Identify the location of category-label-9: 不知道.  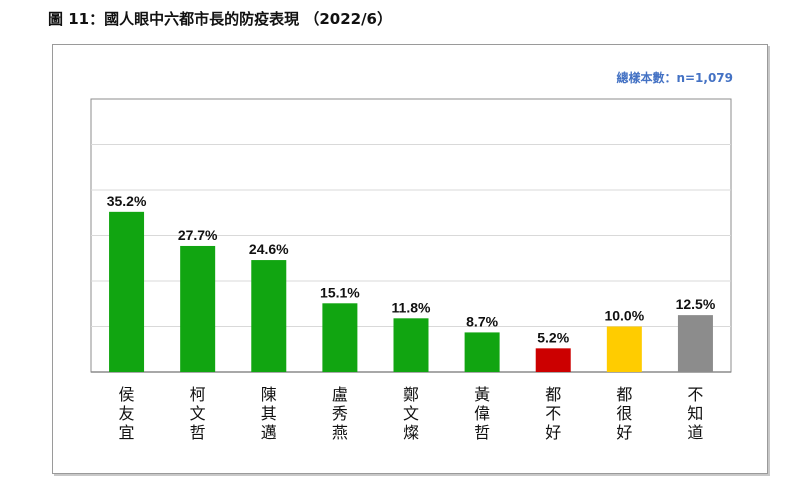
(695, 413).